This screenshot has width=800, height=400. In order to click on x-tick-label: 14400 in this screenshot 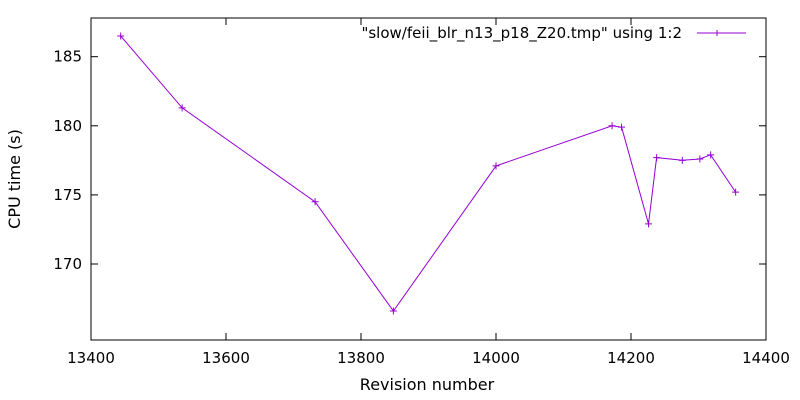, I will do `click(766, 358)`.